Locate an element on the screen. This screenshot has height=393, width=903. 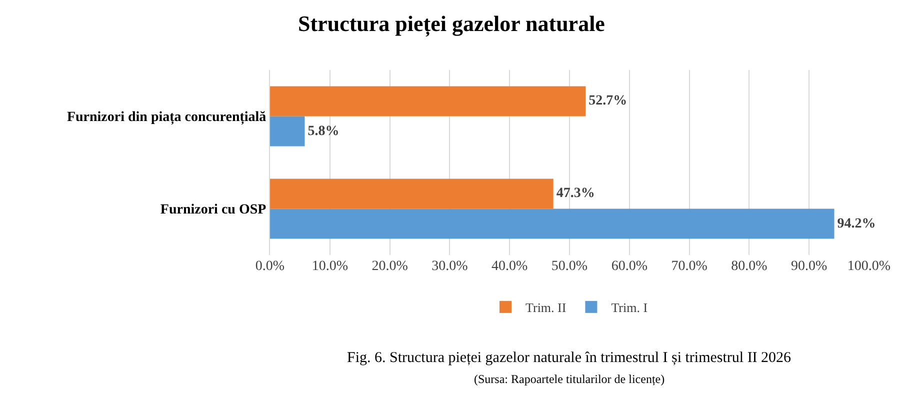
y-tick-label: Furnizori cu OSP is located at coordinates (213, 210).